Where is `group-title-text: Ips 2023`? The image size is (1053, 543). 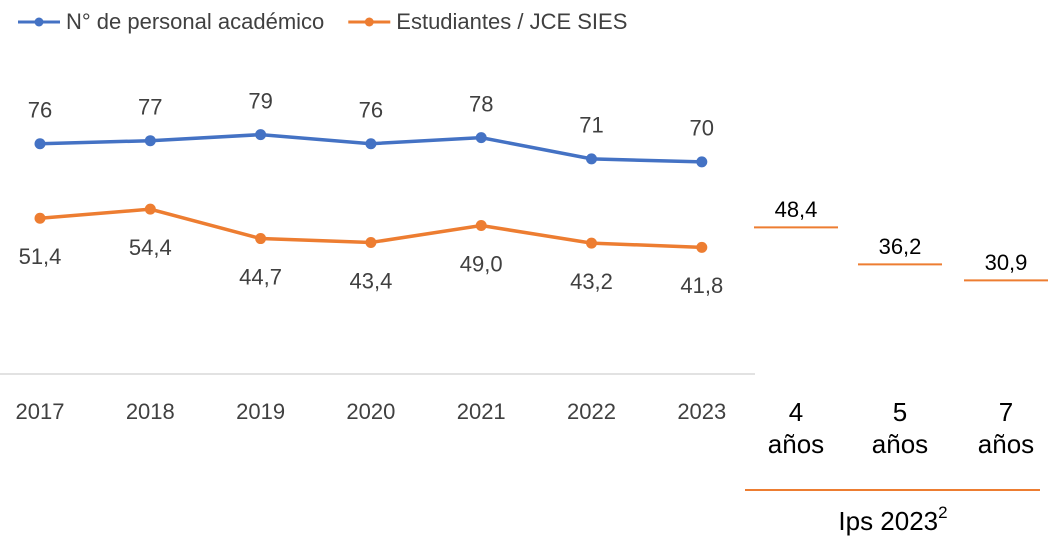
group-title-text: Ips 2023 is located at coordinates (888, 521).